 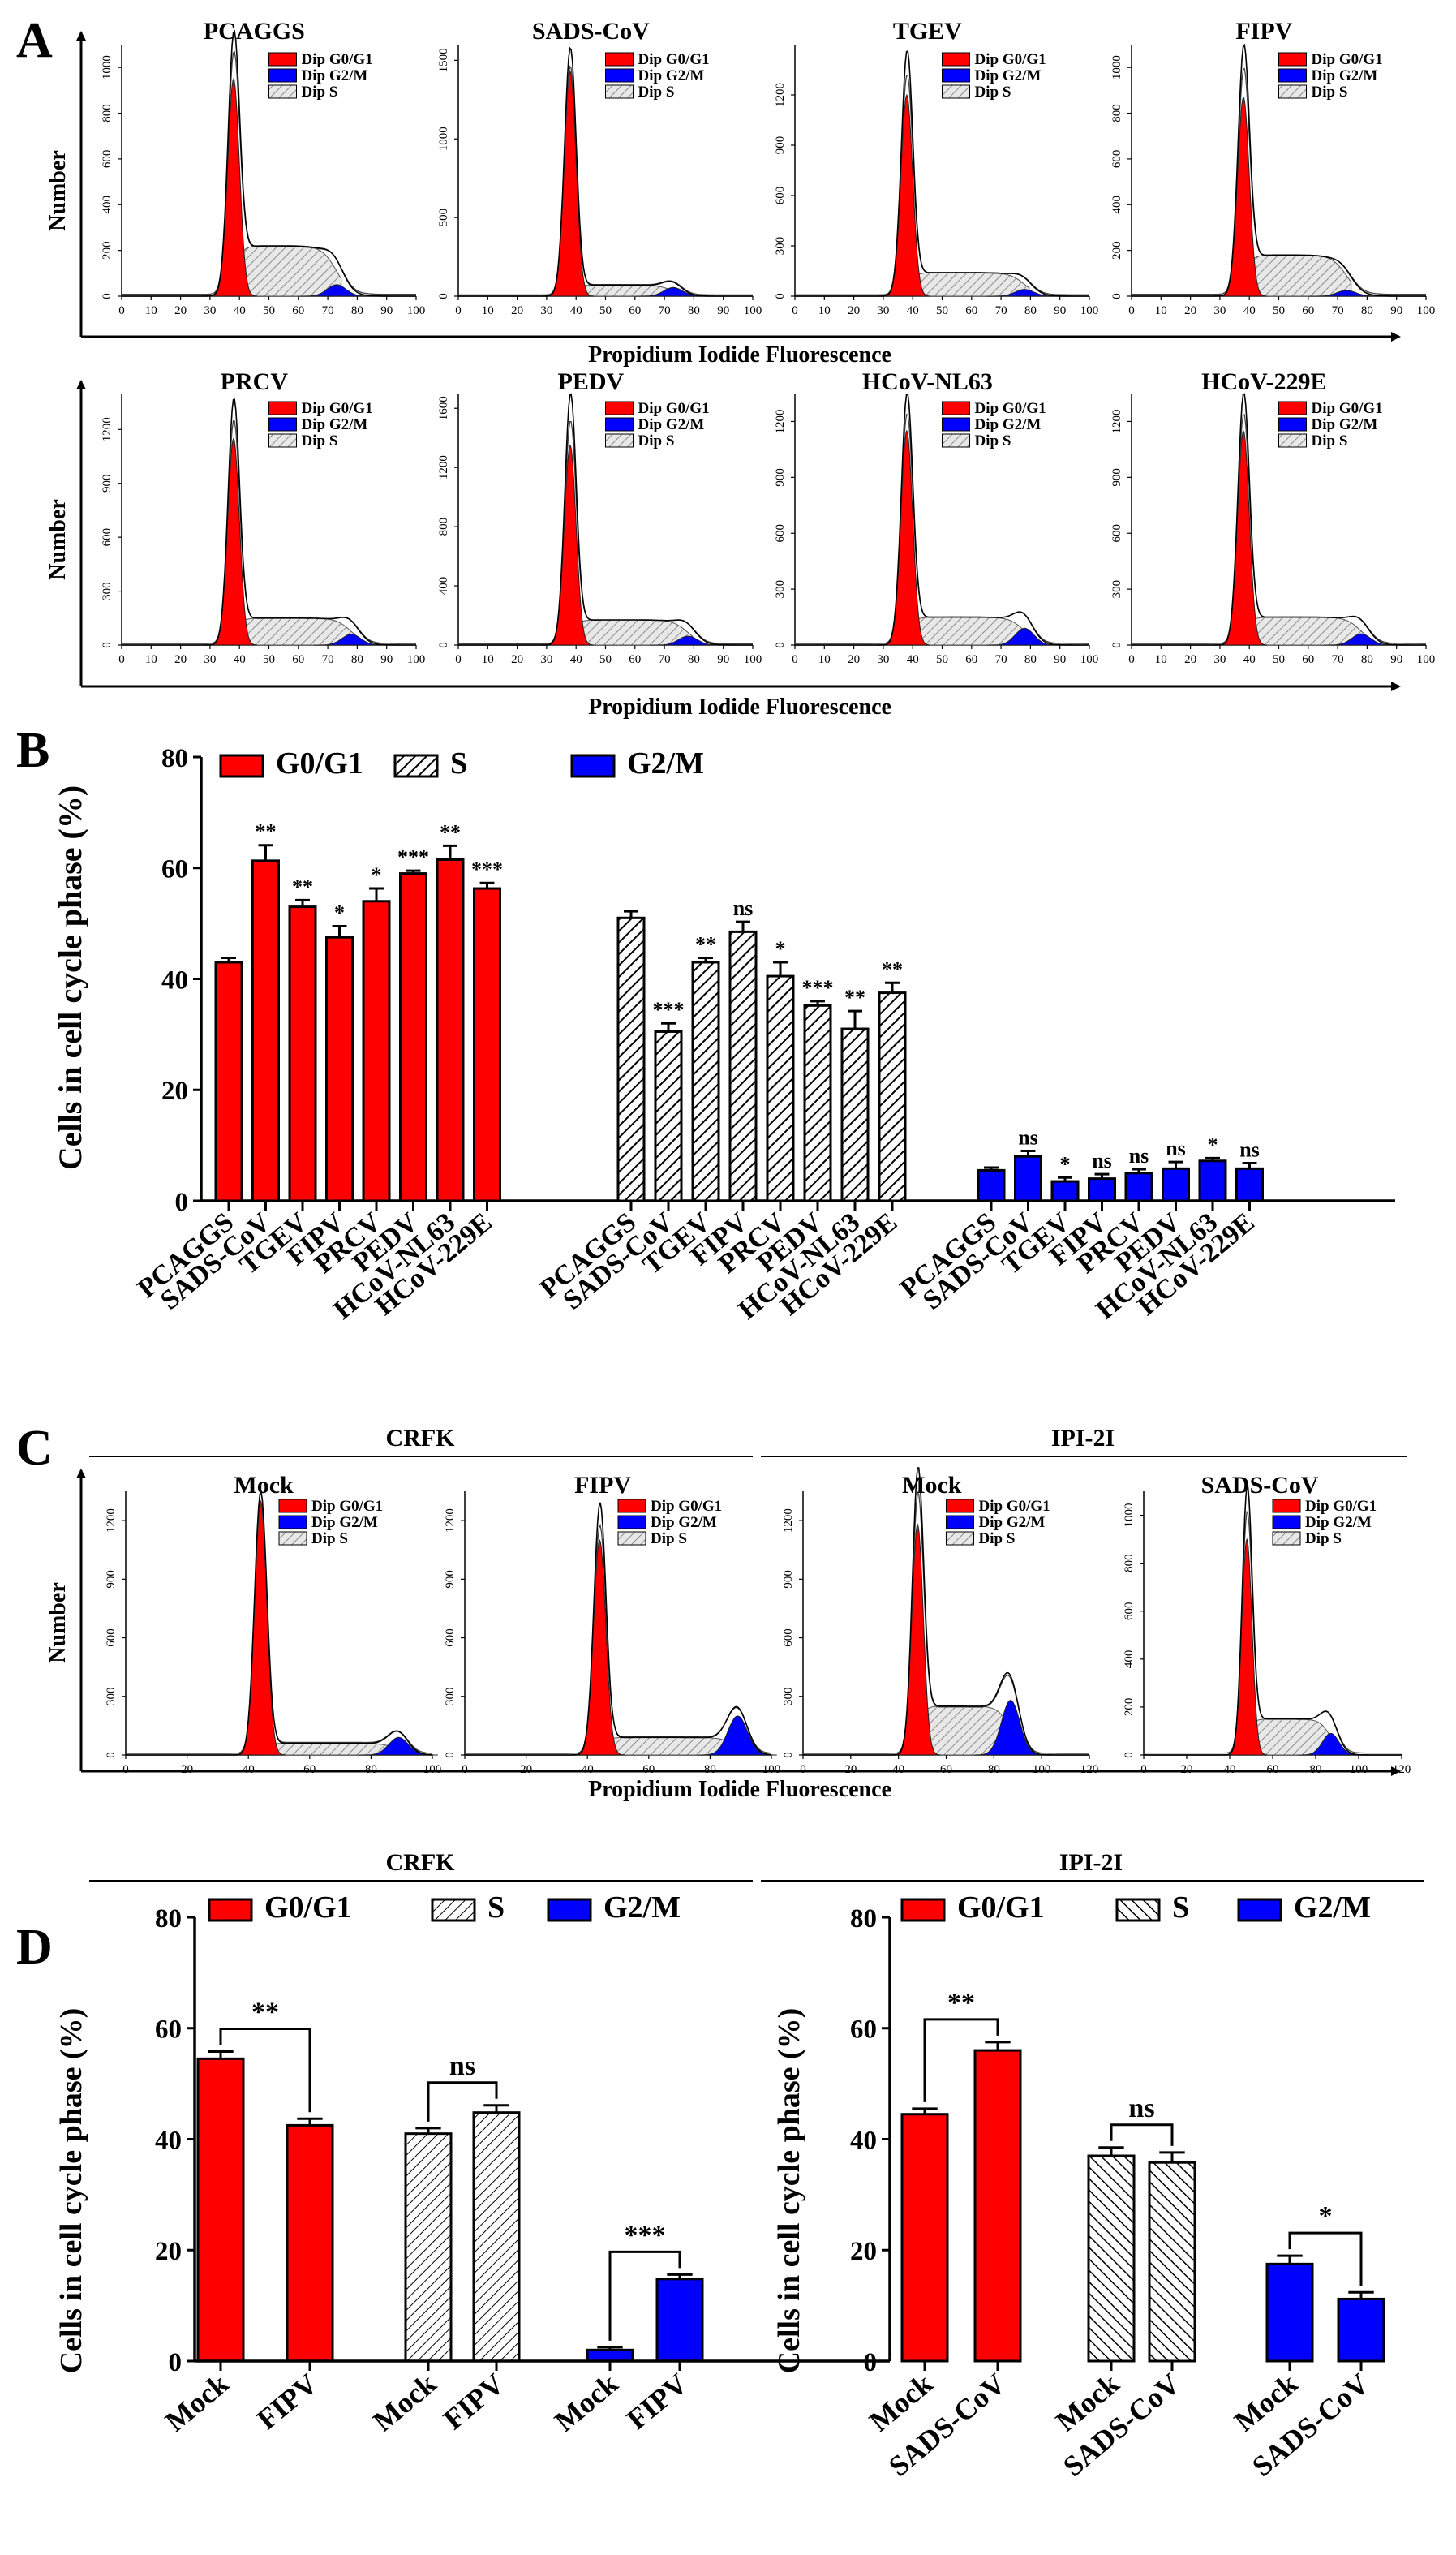 I want to click on panel-b-bar-S-PCAGGS, so click(x=631, y=1059).